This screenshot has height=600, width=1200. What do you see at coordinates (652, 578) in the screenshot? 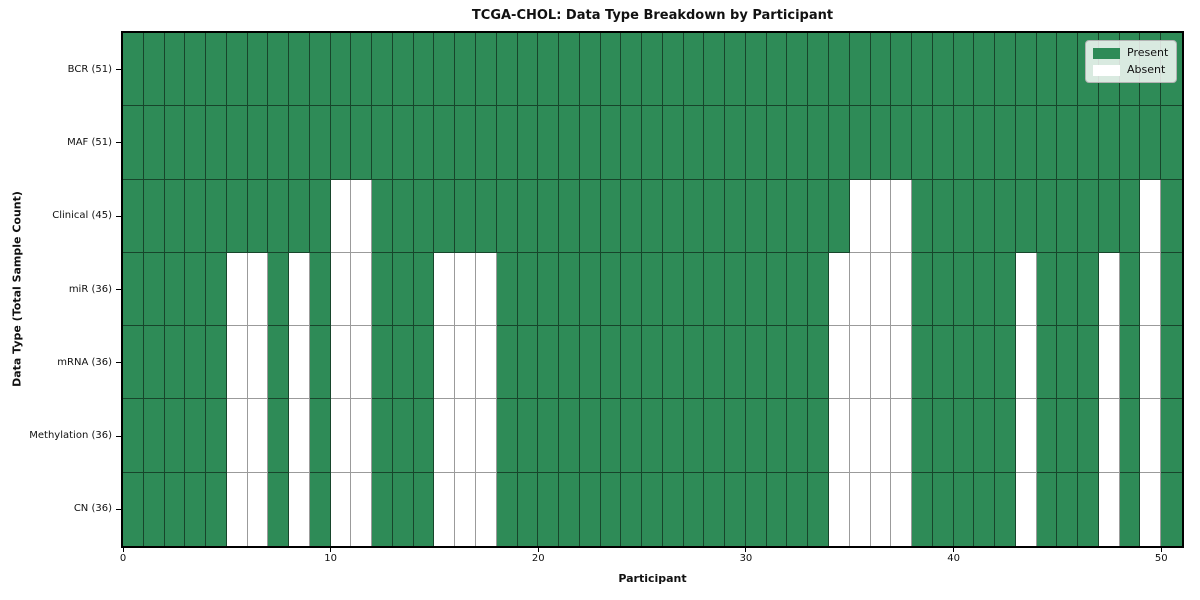
I see `x-axis-label: Participant` at bounding box center [652, 578].